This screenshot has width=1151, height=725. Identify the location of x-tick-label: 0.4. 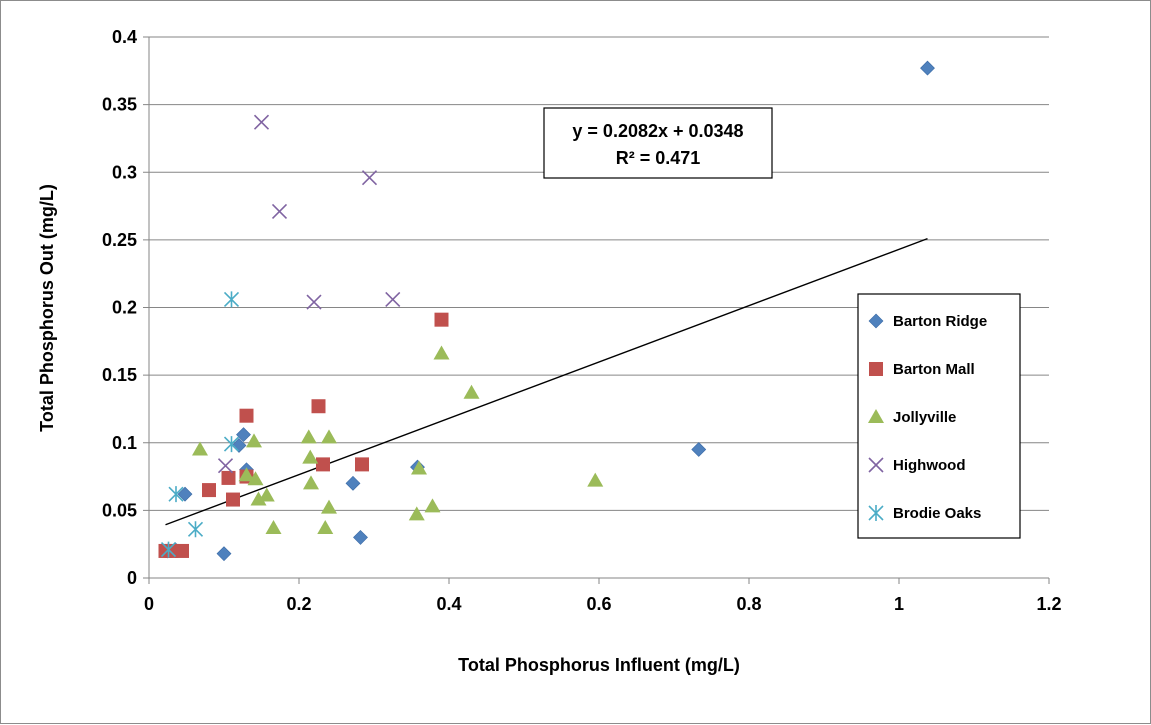
(448, 604).